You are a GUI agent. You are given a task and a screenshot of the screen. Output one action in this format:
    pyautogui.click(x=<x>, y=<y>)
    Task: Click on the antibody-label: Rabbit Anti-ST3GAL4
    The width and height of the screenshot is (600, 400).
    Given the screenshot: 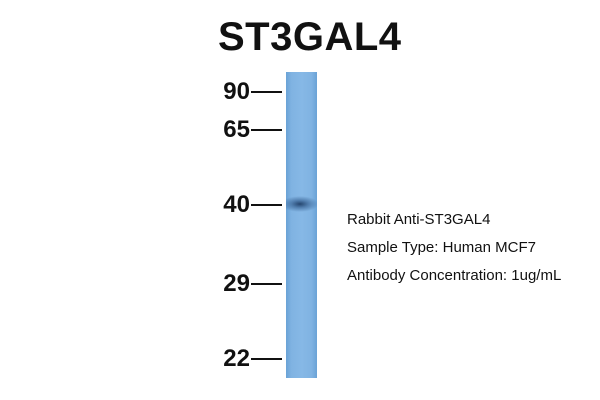 What is the action you would take?
    pyautogui.click(x=419, y=219)
    